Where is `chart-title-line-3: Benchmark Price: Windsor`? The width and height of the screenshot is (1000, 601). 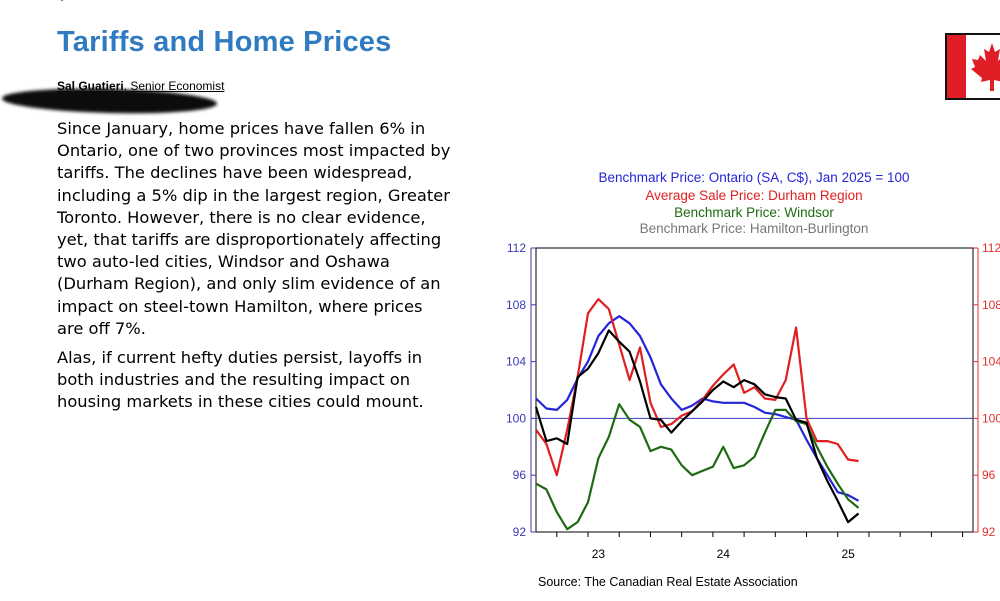 chart-title-line-3: Benchmark Price: Windsor is located at coordinates (754, 212).